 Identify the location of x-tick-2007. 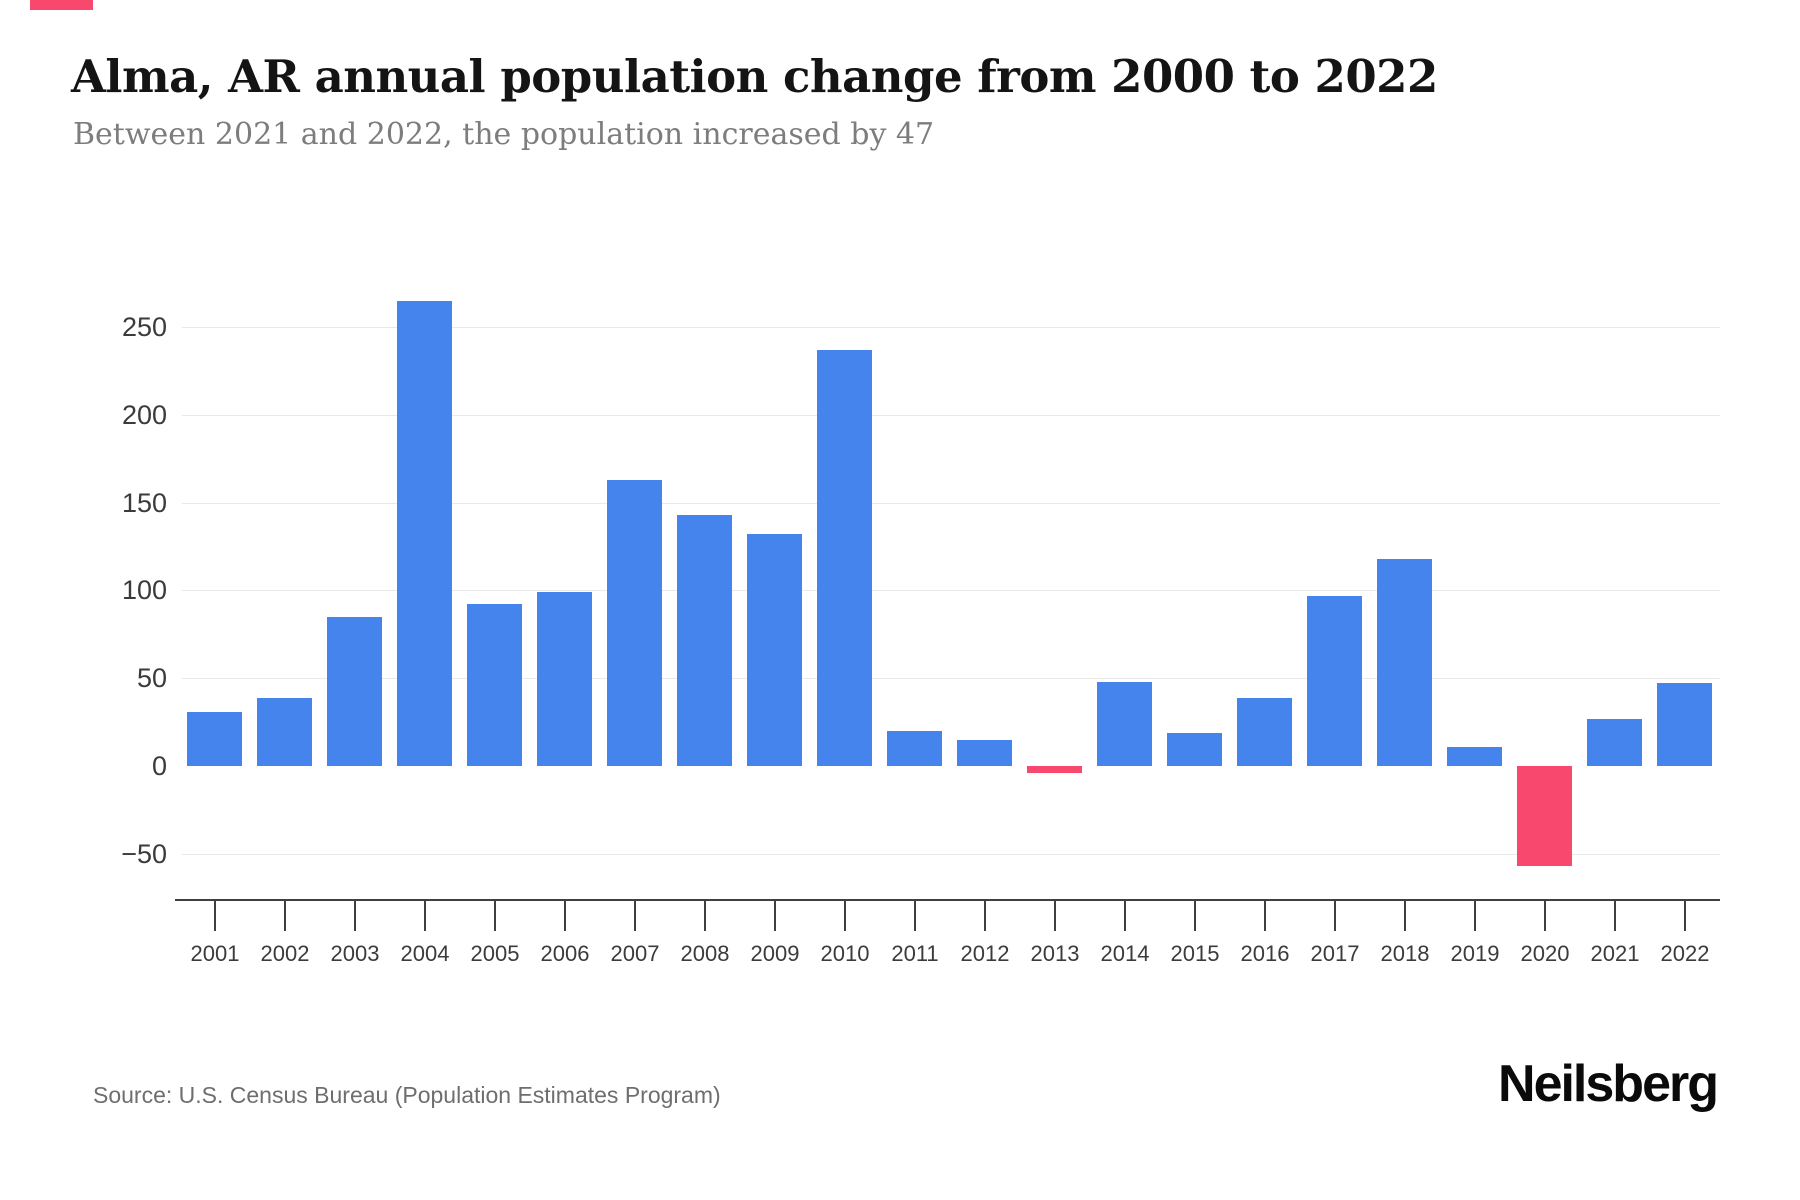
(635, 916).